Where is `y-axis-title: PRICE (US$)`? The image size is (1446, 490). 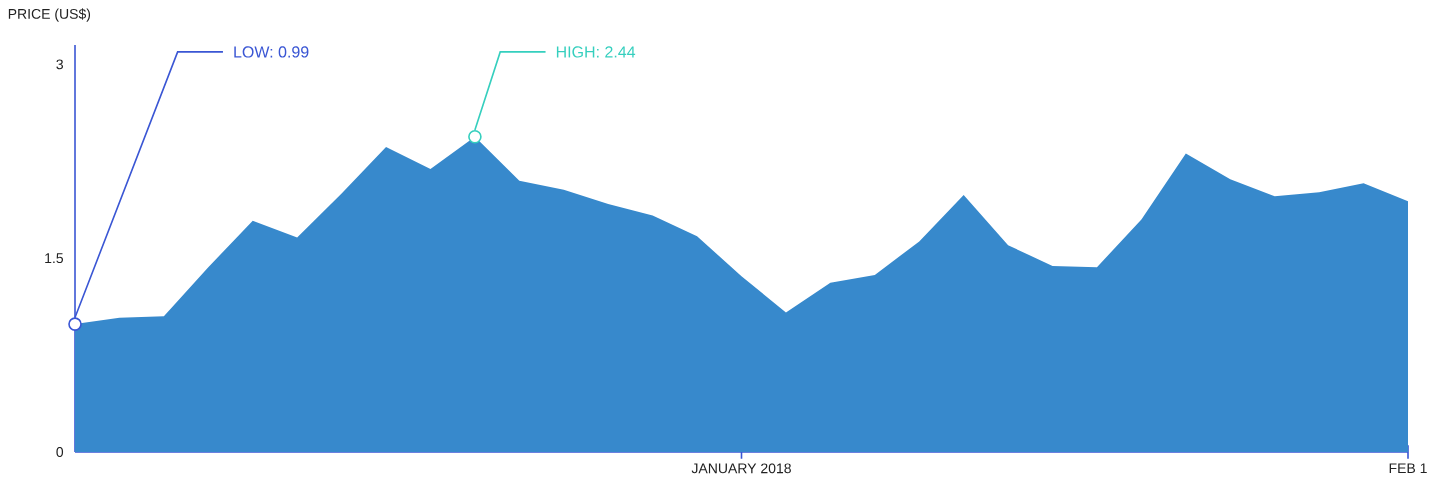 y-axis-title: PRICE (US$) is located at coordinates (49, 15).